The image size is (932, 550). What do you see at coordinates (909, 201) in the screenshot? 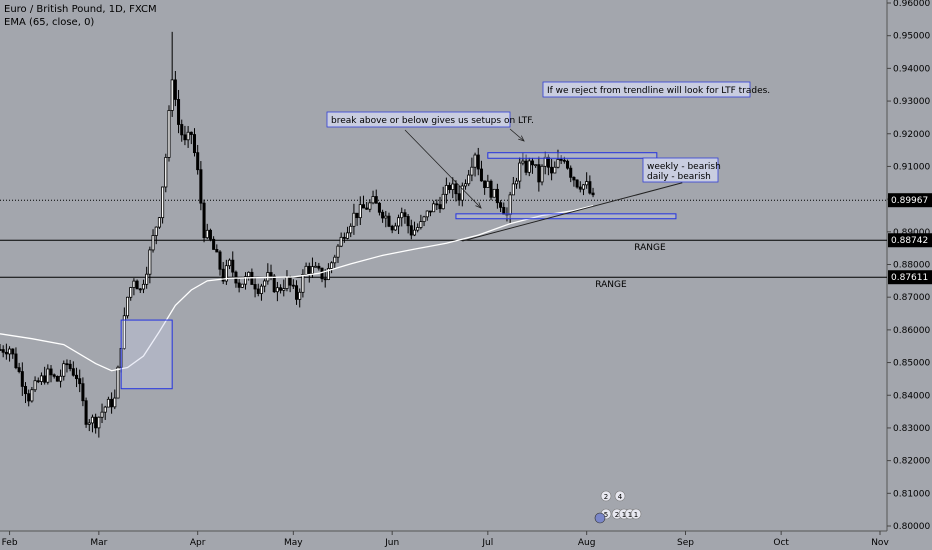
I see `price-label-text: 0.89967` at bounding box center [909, 201].